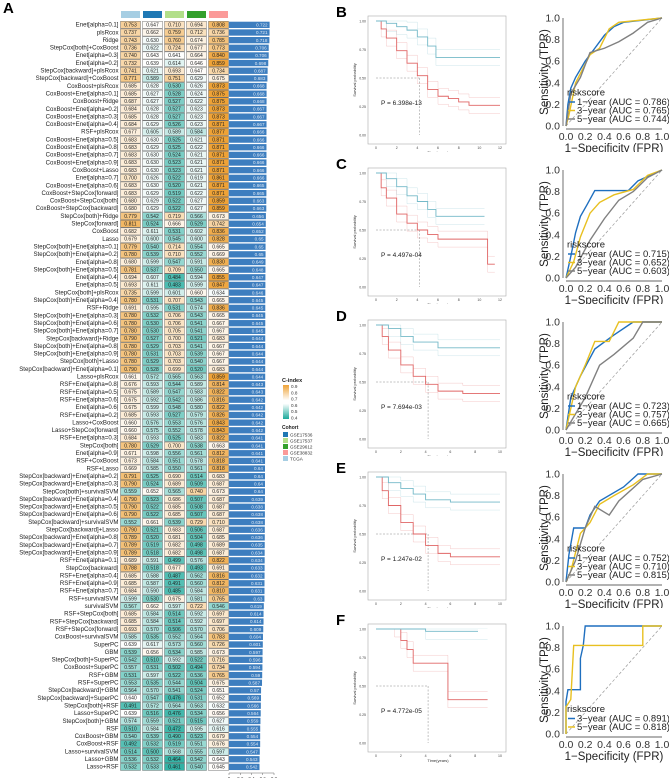 This screenshot has height=778, width=669. I want to click on cell-value: 0.563, so click(196, 377).